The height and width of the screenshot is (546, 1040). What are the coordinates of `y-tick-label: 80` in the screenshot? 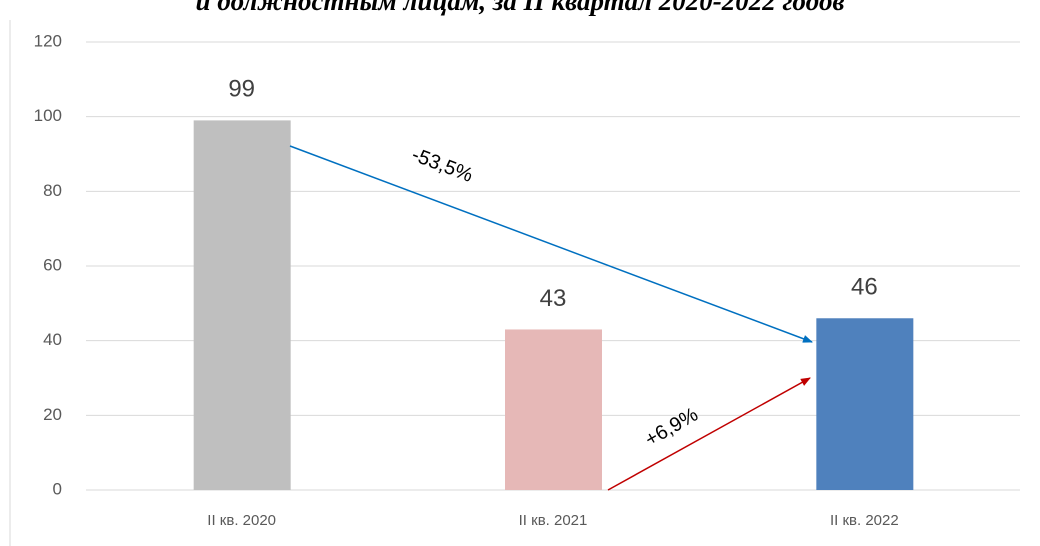 It's located at (52, 190).